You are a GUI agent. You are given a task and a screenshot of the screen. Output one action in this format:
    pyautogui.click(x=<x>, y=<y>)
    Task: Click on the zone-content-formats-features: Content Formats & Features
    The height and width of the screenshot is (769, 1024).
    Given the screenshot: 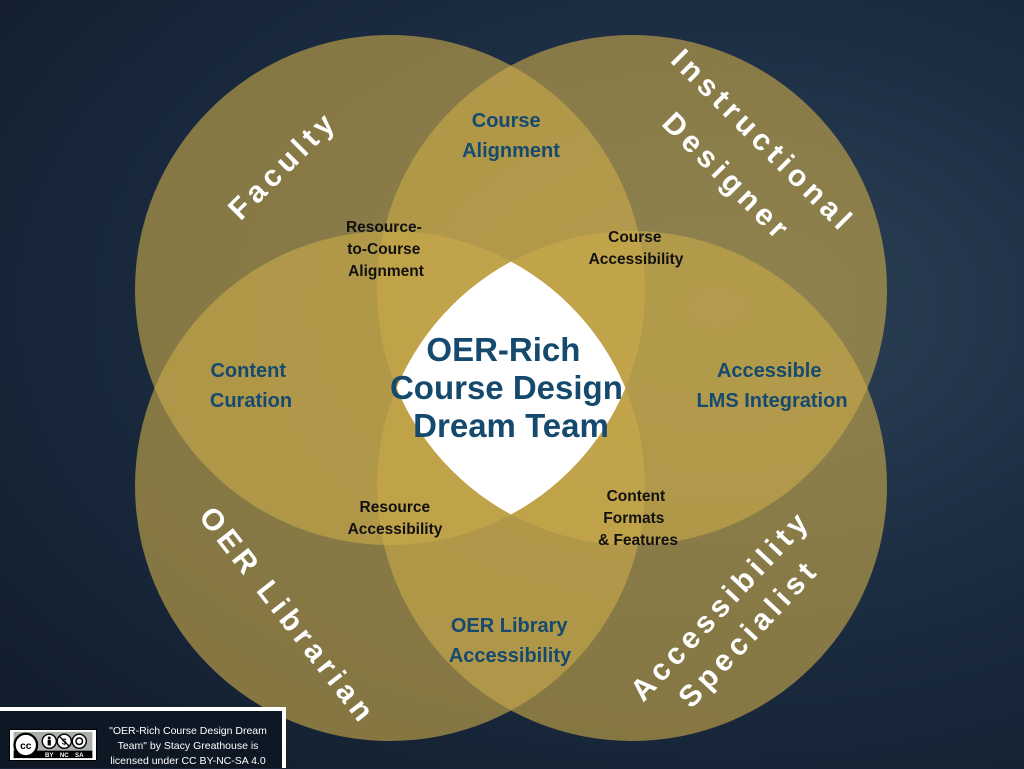 What is the action you would take?
    pyautogui.click(x=638, y=518)
    